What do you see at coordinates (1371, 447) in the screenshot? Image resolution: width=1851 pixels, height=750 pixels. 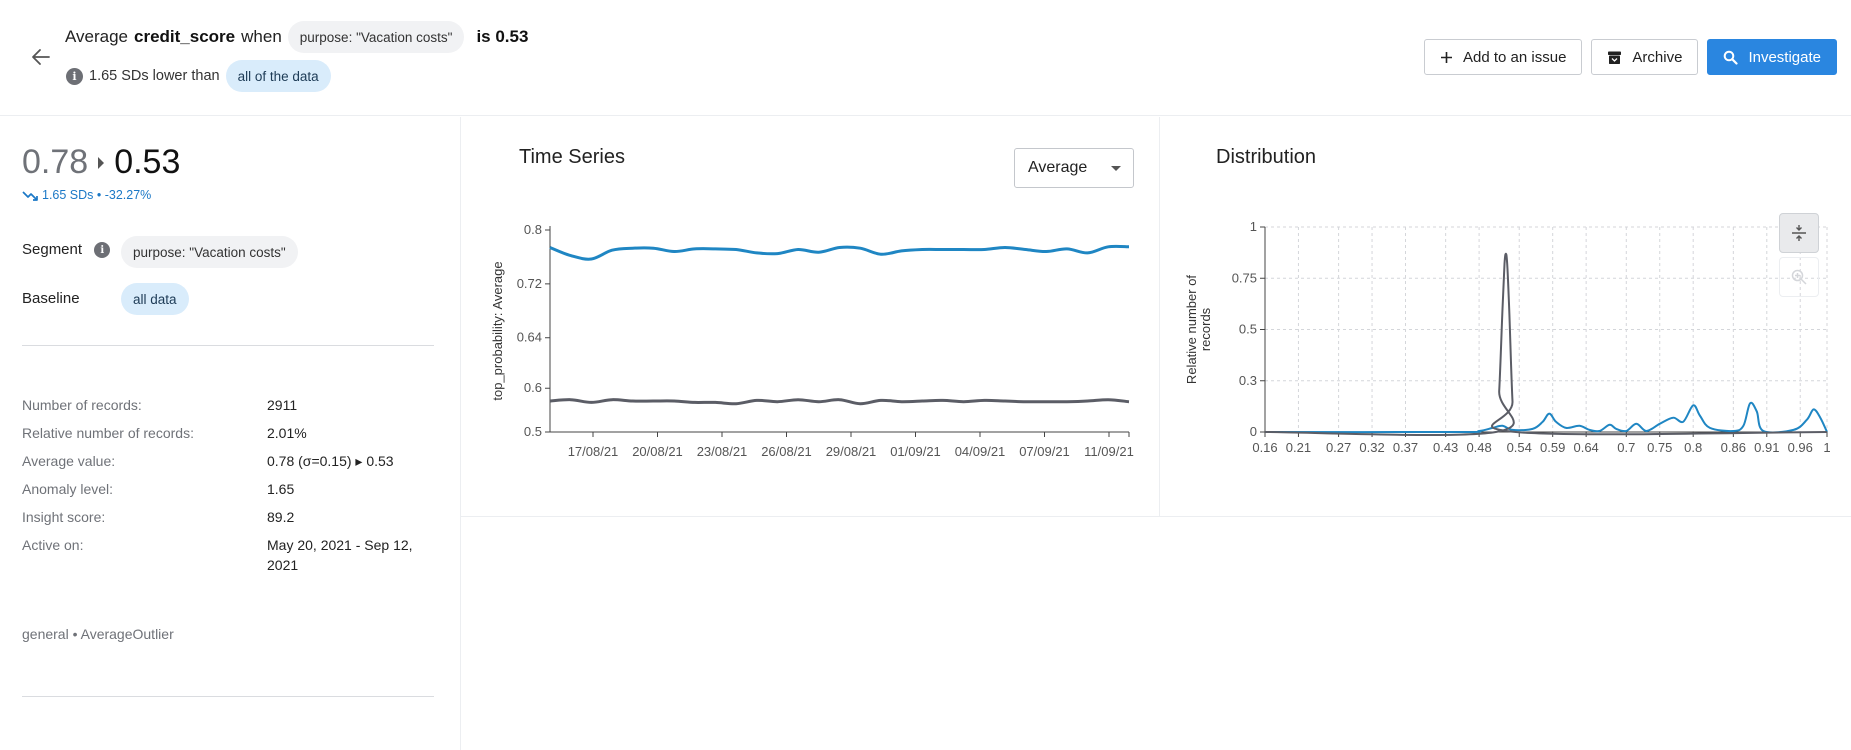 I see `x-tick-label: 0.32` at bounding box center [1371, 447].